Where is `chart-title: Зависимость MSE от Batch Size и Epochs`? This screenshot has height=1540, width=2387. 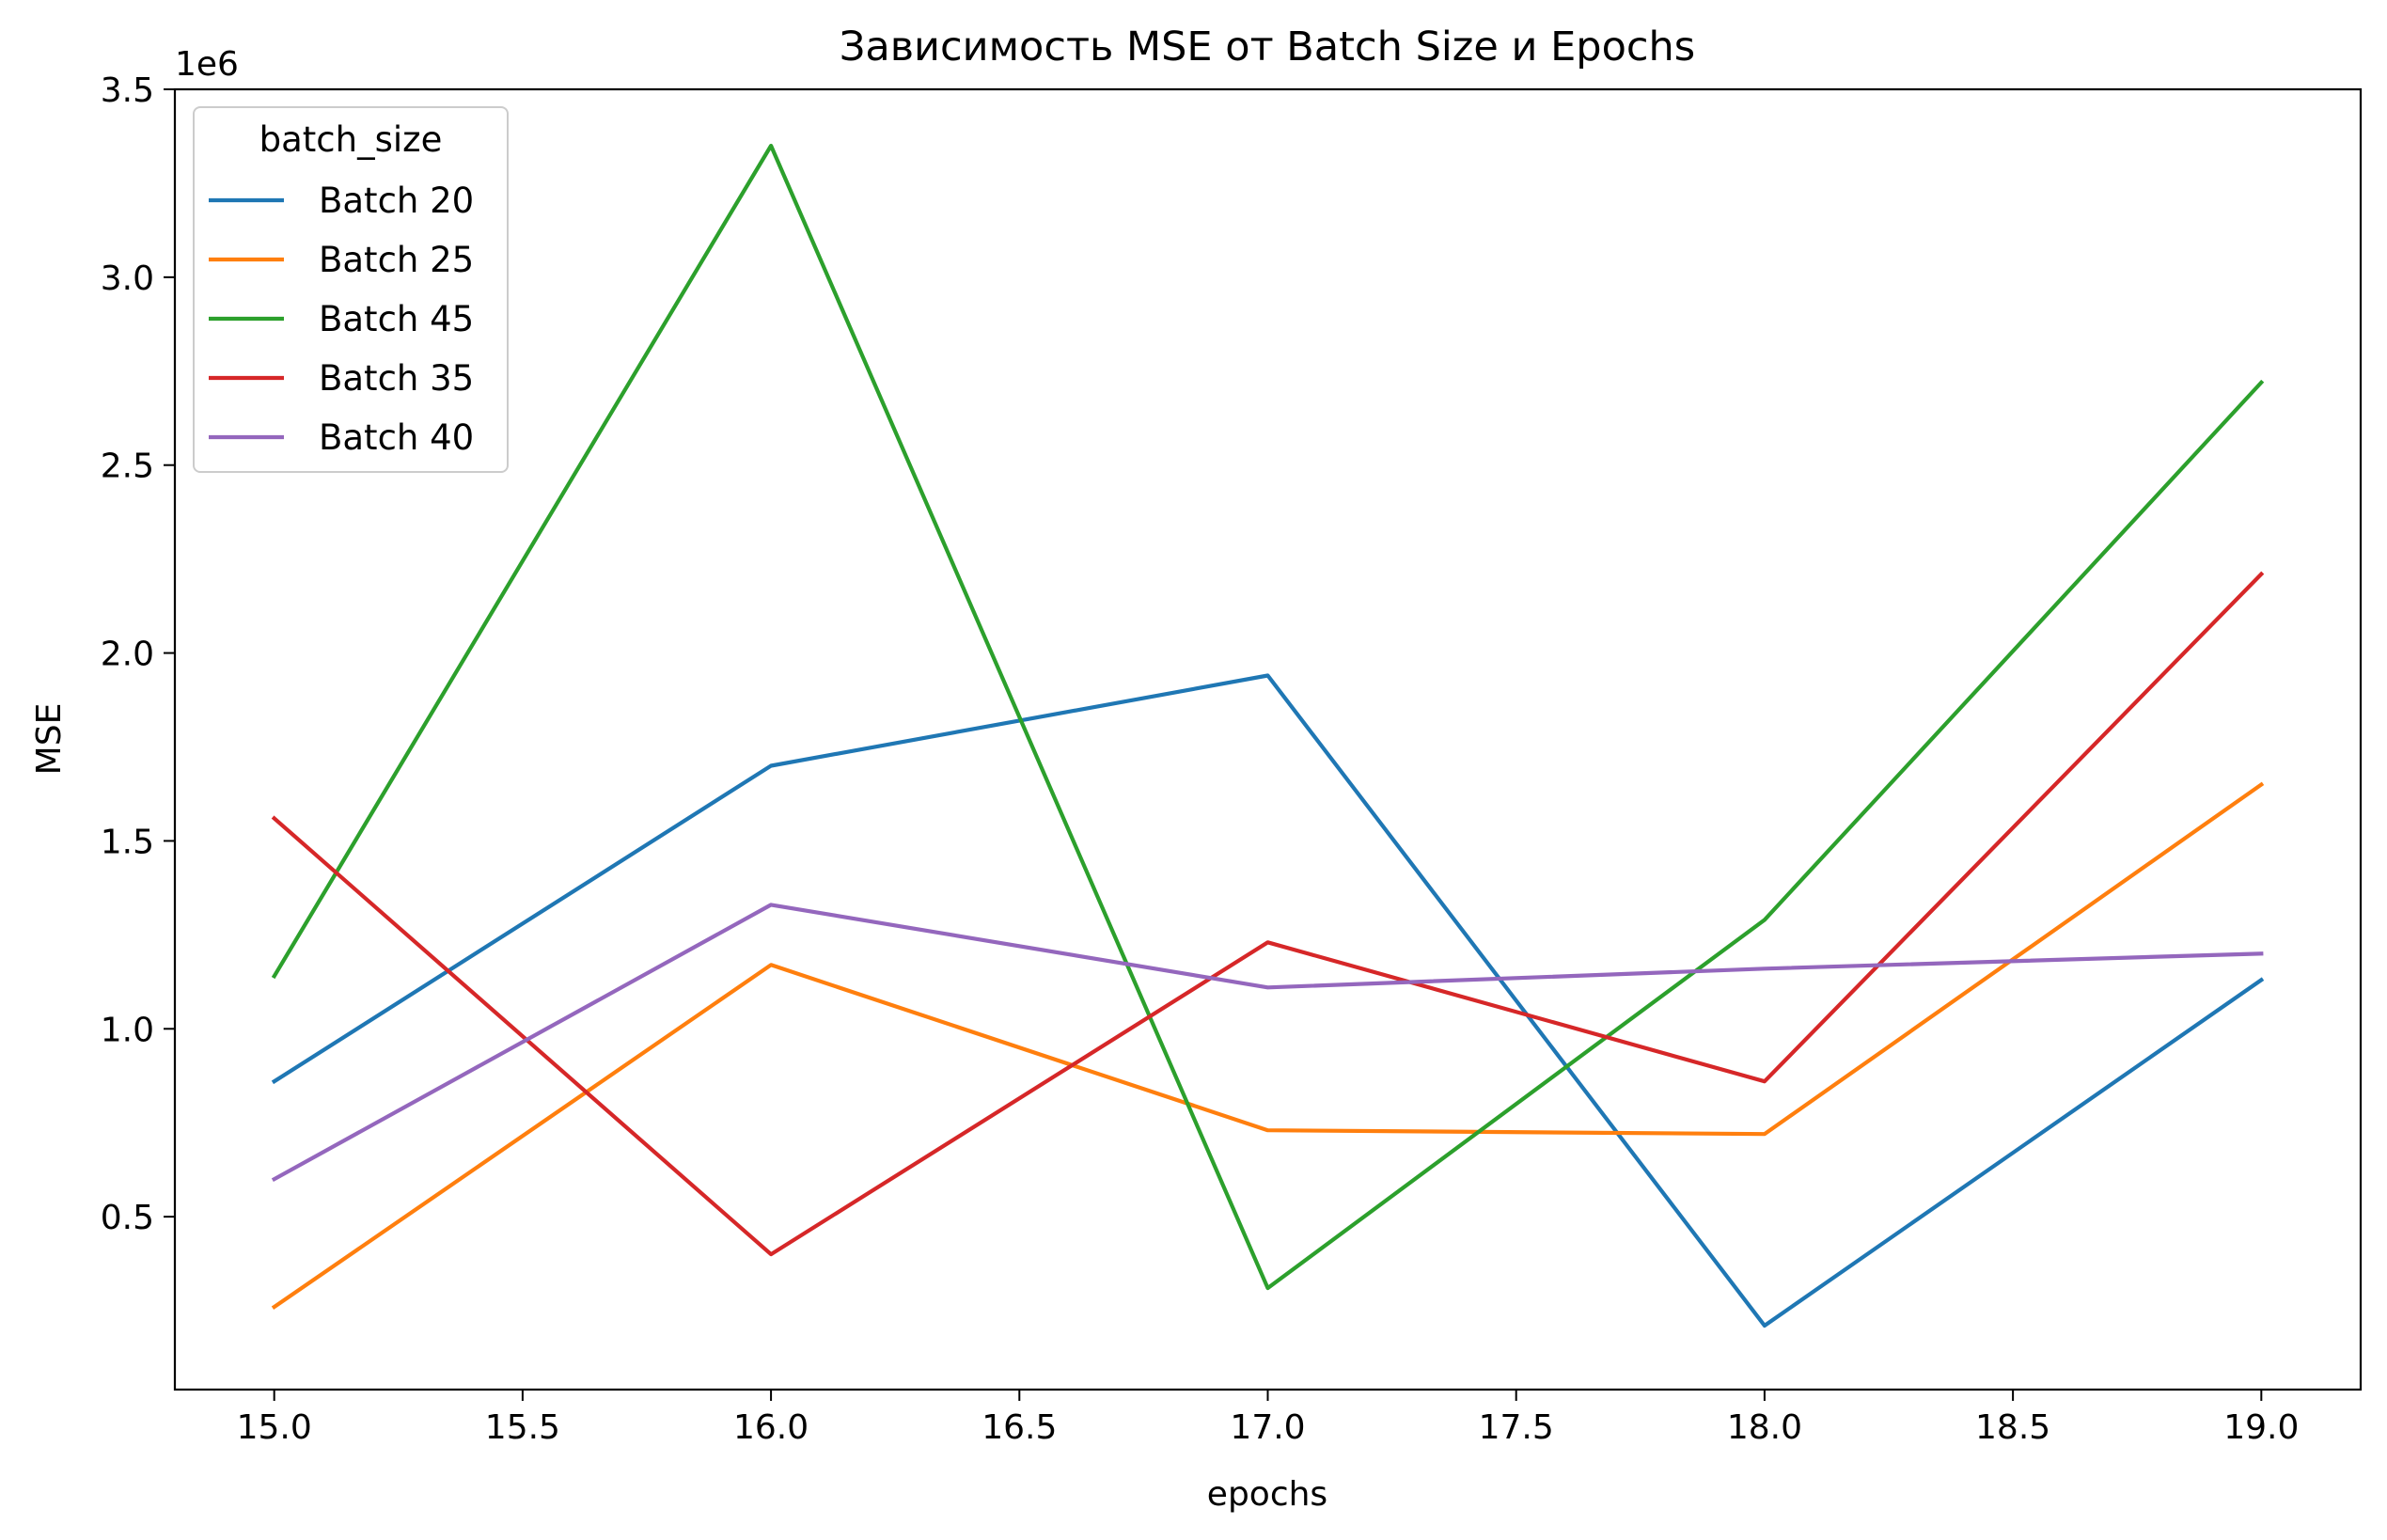
chart-title: Зависимость MSE от Batch Size и Epochs is located at coordinates (1267, 47).